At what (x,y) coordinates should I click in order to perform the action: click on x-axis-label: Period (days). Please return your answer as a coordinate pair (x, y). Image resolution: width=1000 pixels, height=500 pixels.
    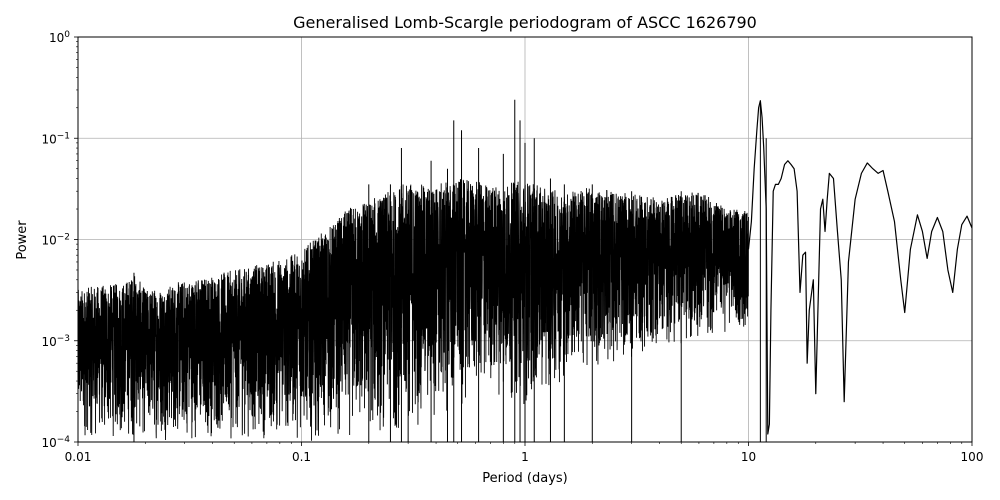
    Looking at the image, I should click on (525, 478).